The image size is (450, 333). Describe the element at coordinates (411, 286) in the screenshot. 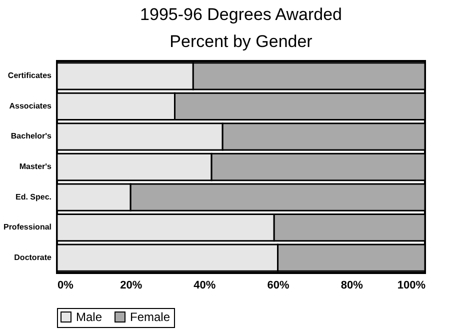

I see `x-tick-label: 100%` at that location.